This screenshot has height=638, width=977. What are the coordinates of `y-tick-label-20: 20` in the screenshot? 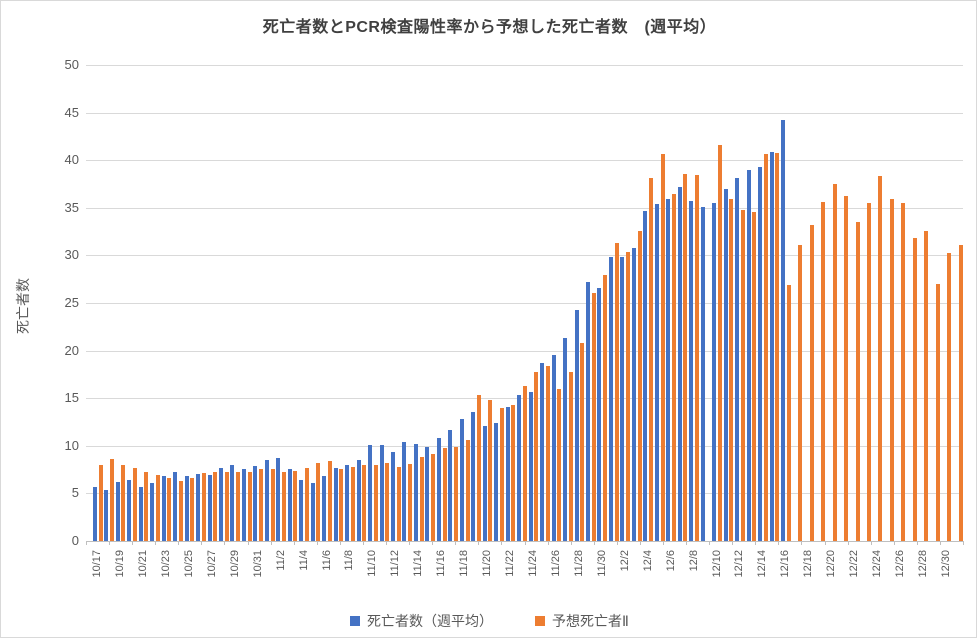 It's located at (71, 350).